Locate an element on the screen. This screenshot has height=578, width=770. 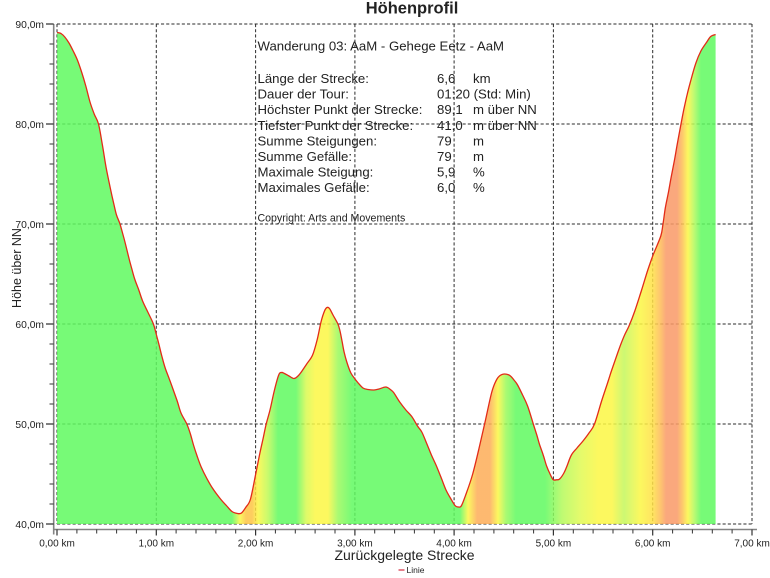
svg-text:Wanderung 03: AaM - Gehege Eet: Wanderung 03: AaM - Gehege Eetz - AaM is located at coordinates (381, 46).